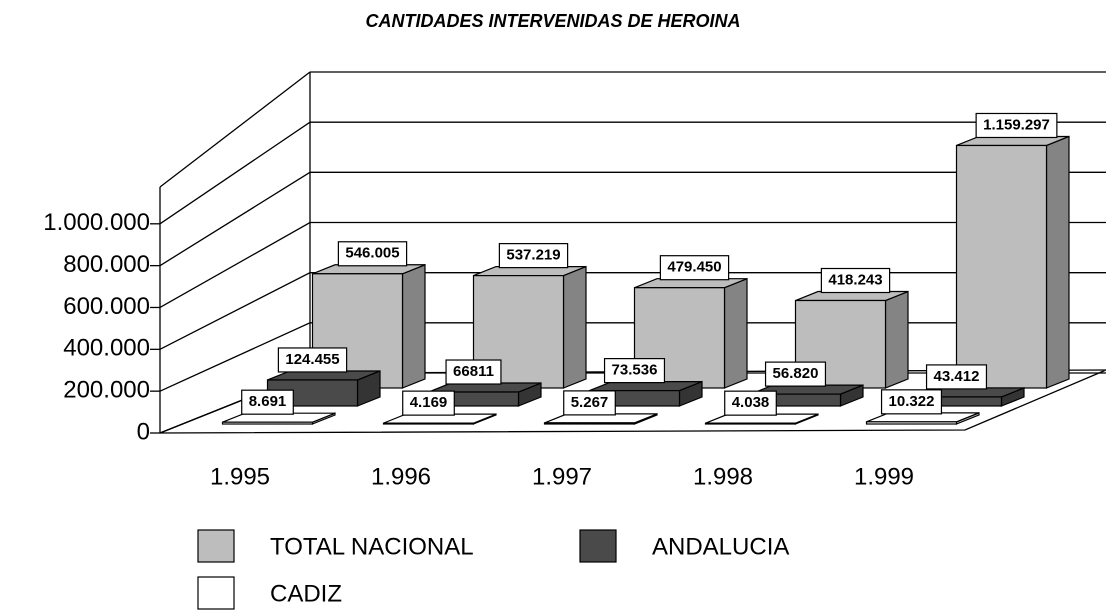  Describe the element at coordinates (106, 348) in the screenshot. I see `y-tick-label: 400.000` at that location.